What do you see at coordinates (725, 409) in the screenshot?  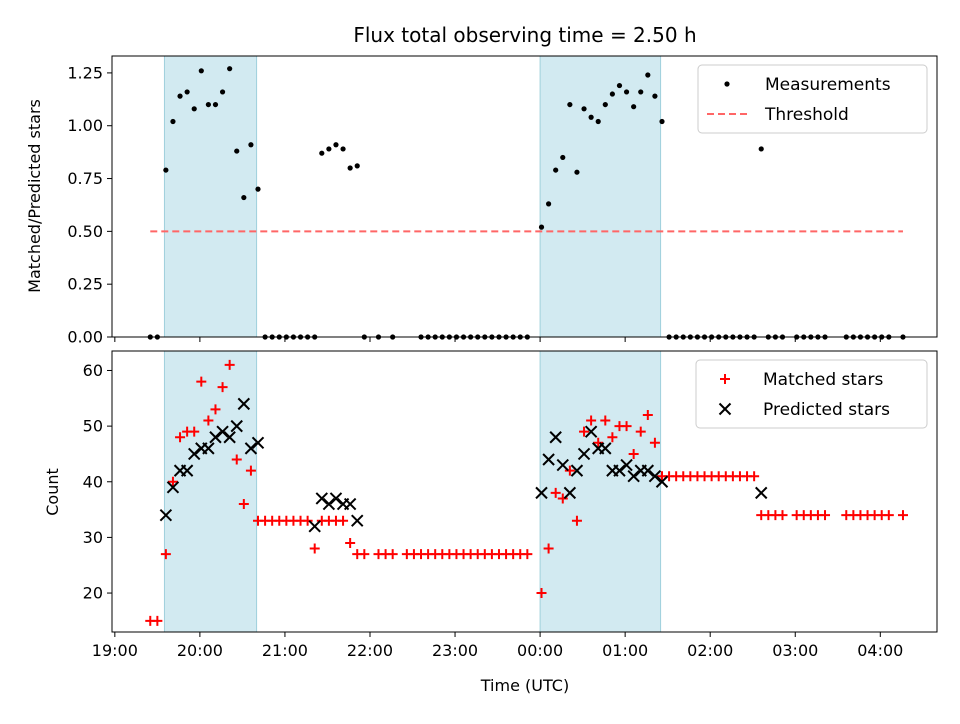 I see `legend-predicted-swatch` at bounding box center [725, 409].